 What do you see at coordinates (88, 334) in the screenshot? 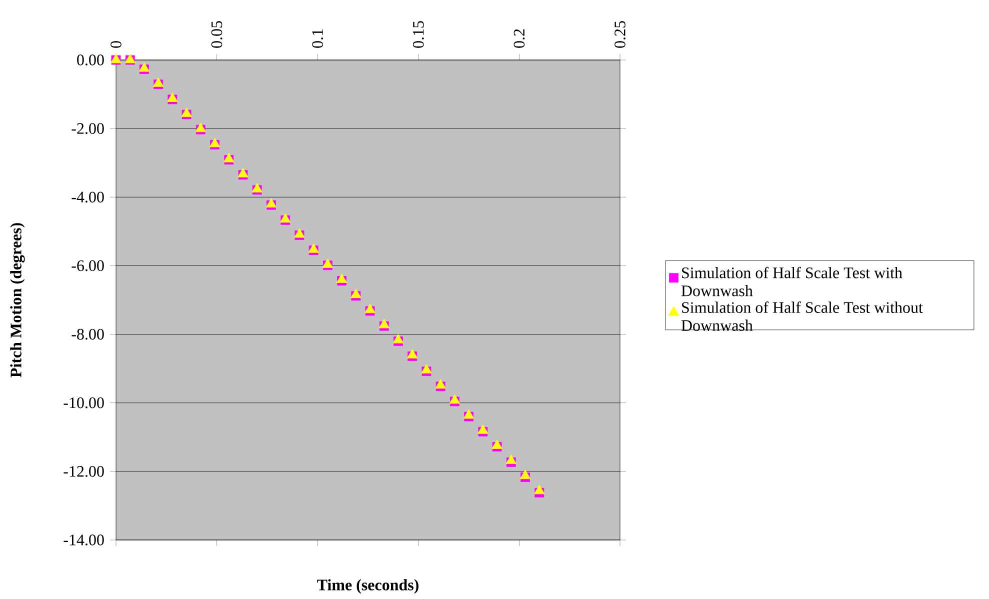
I see `y-tick-label: -8.00` at bounding box center [88, 334].